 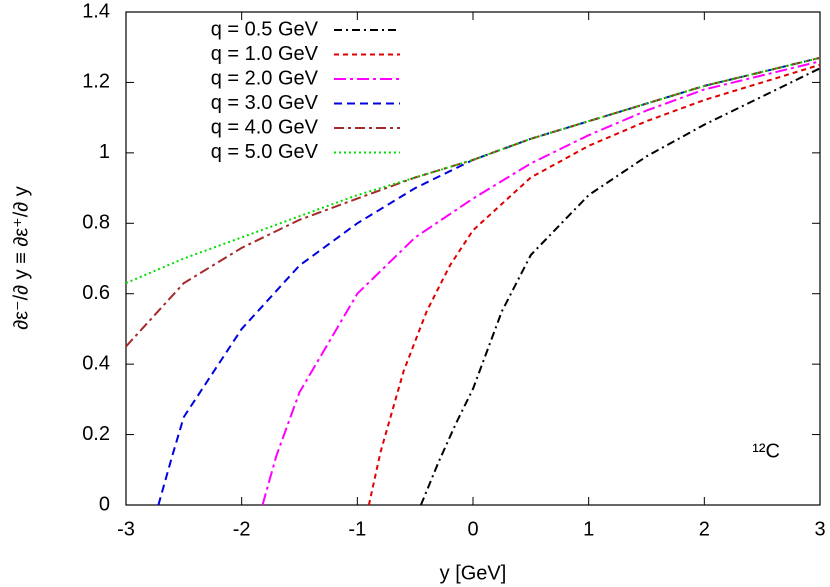 What do you see at coordinates (96, 363) in the screenshot?
I see `y-tick-label: 0.4` at bounding box center [96, 363].